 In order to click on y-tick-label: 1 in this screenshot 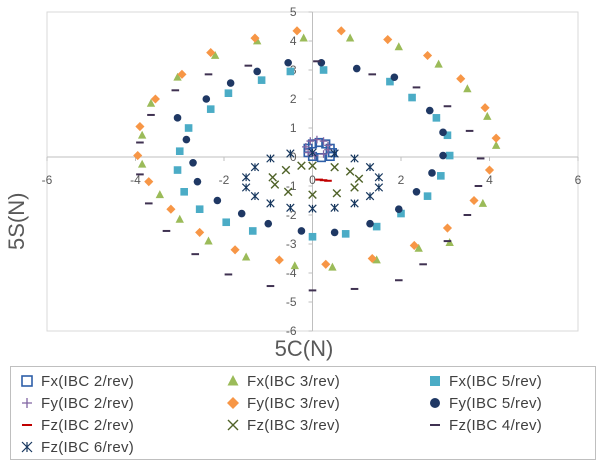, I will do `click(293, 128)`.